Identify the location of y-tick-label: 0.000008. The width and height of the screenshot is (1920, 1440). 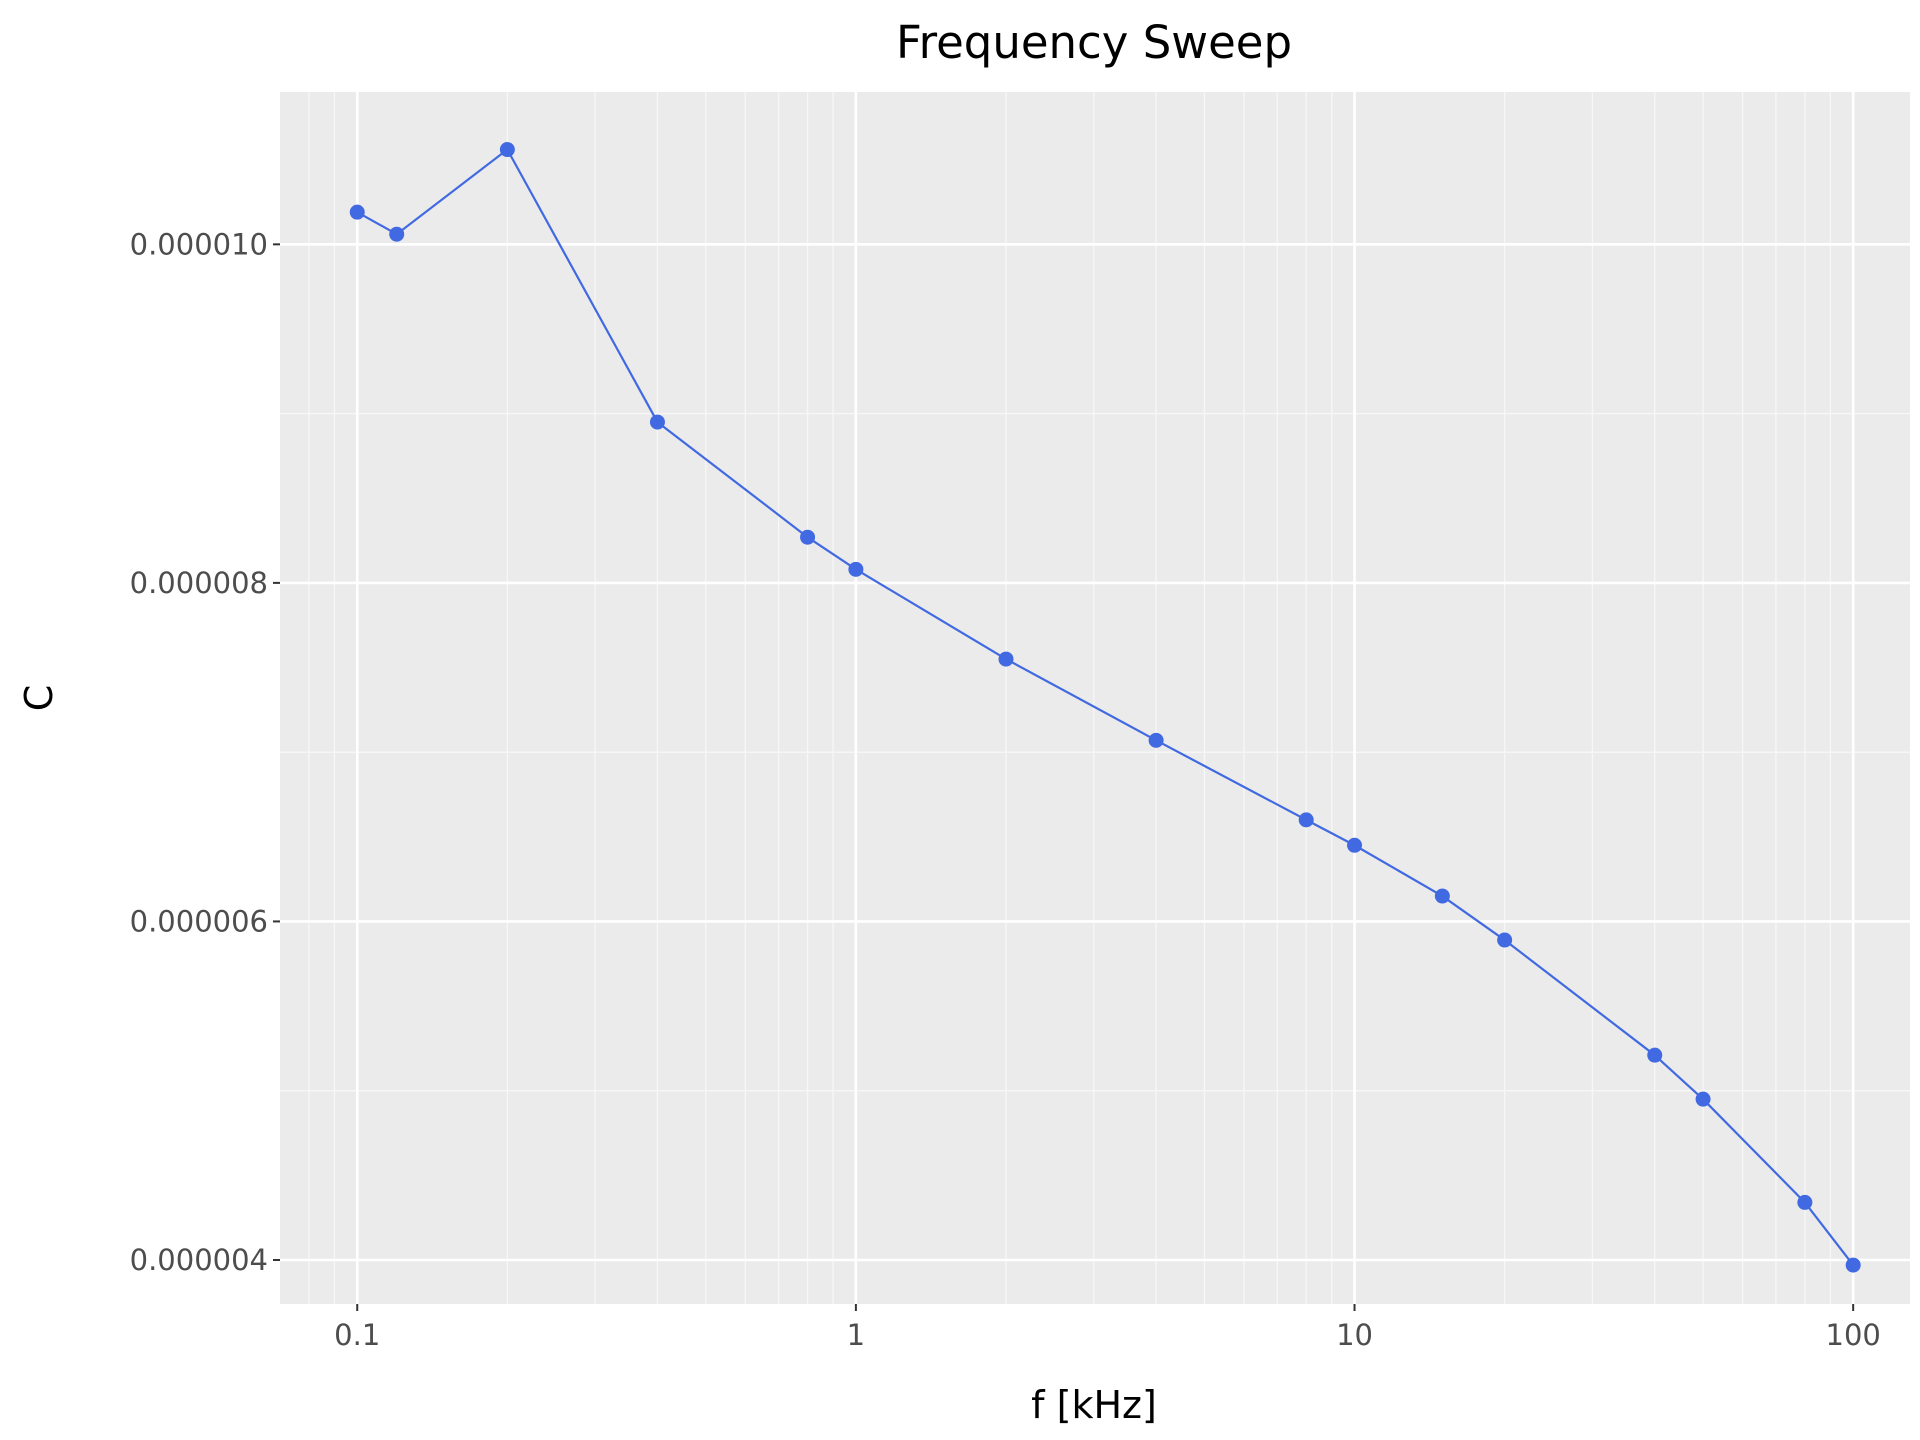
(199, 583).